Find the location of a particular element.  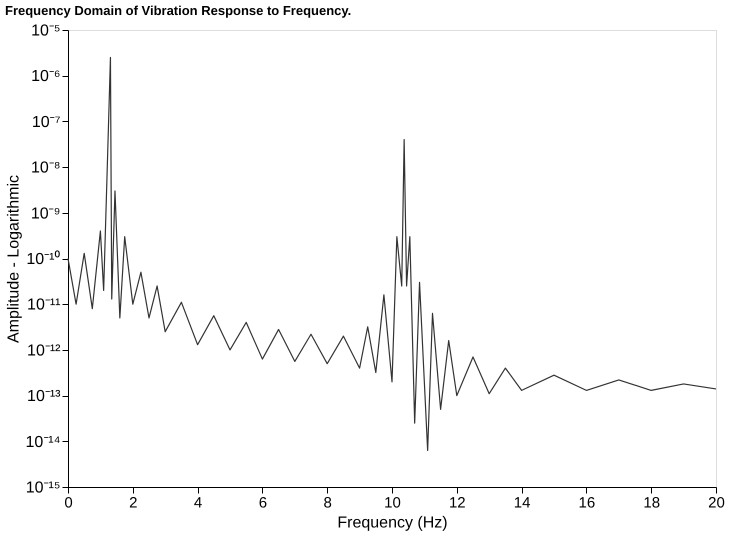

x-tick-label: 2 is located at coordinates (133, 503).